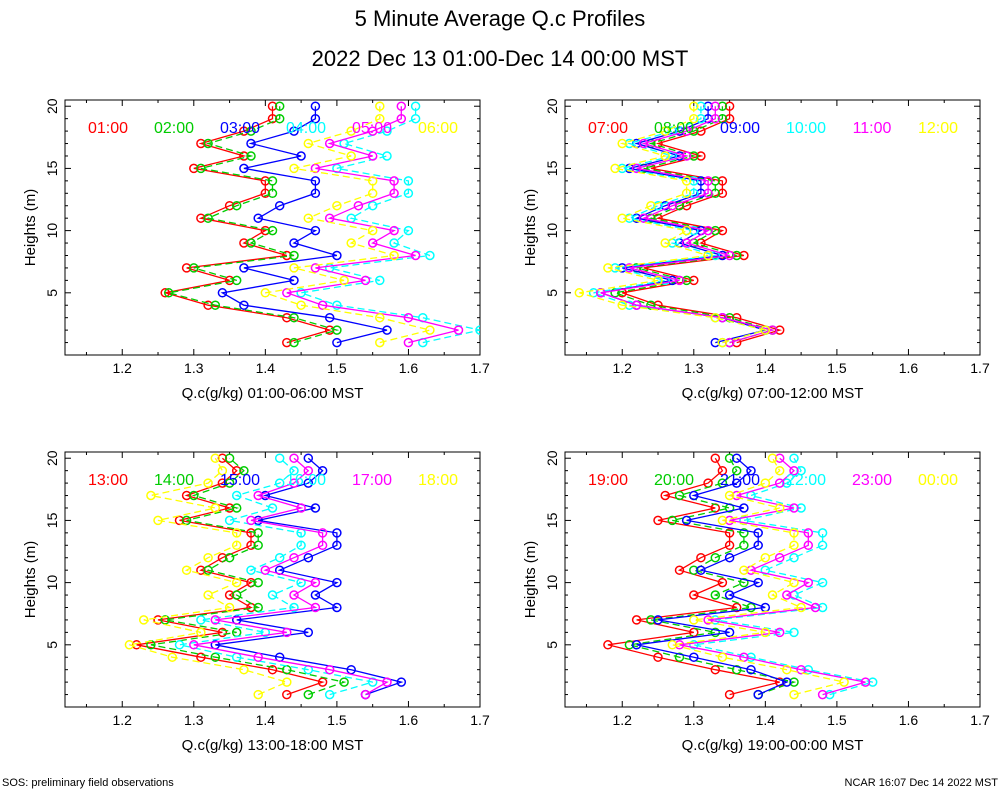 The height and width of the screenshot is (800, 1000). Describe the element at coordinates (806, 480) in the screenshot. I see `legend-label-22:00: 22:00` at that location.